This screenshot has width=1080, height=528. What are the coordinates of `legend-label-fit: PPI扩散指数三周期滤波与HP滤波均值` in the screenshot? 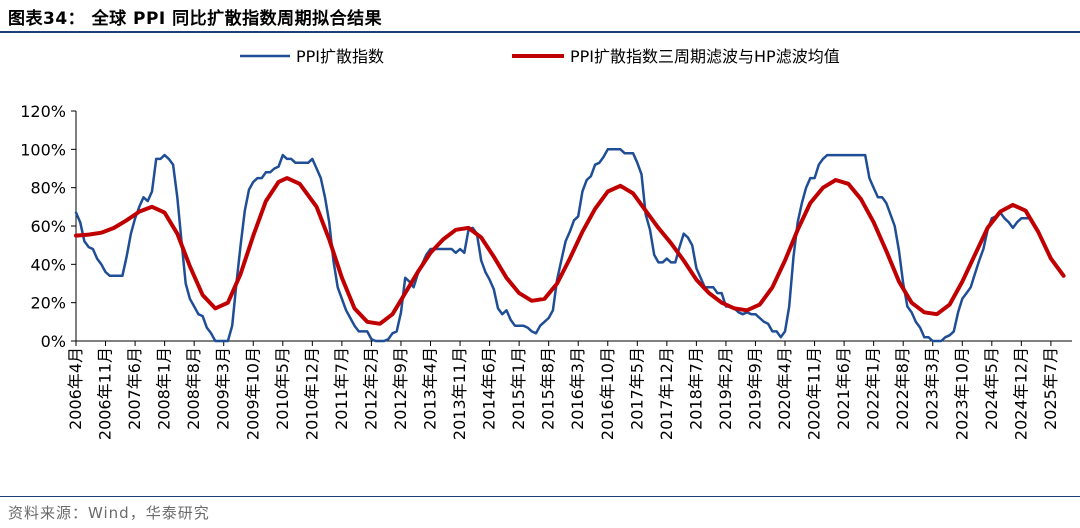 It's located at (705, 56).